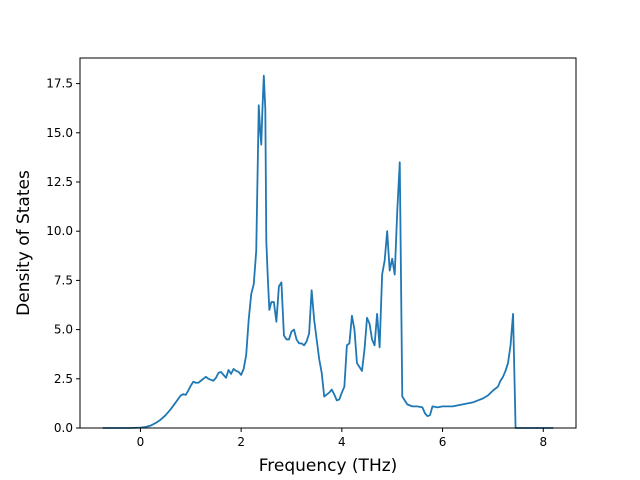 This screenshot has width=640, height=480. I want to click on x-tick-label: 8, so click(543, 442).